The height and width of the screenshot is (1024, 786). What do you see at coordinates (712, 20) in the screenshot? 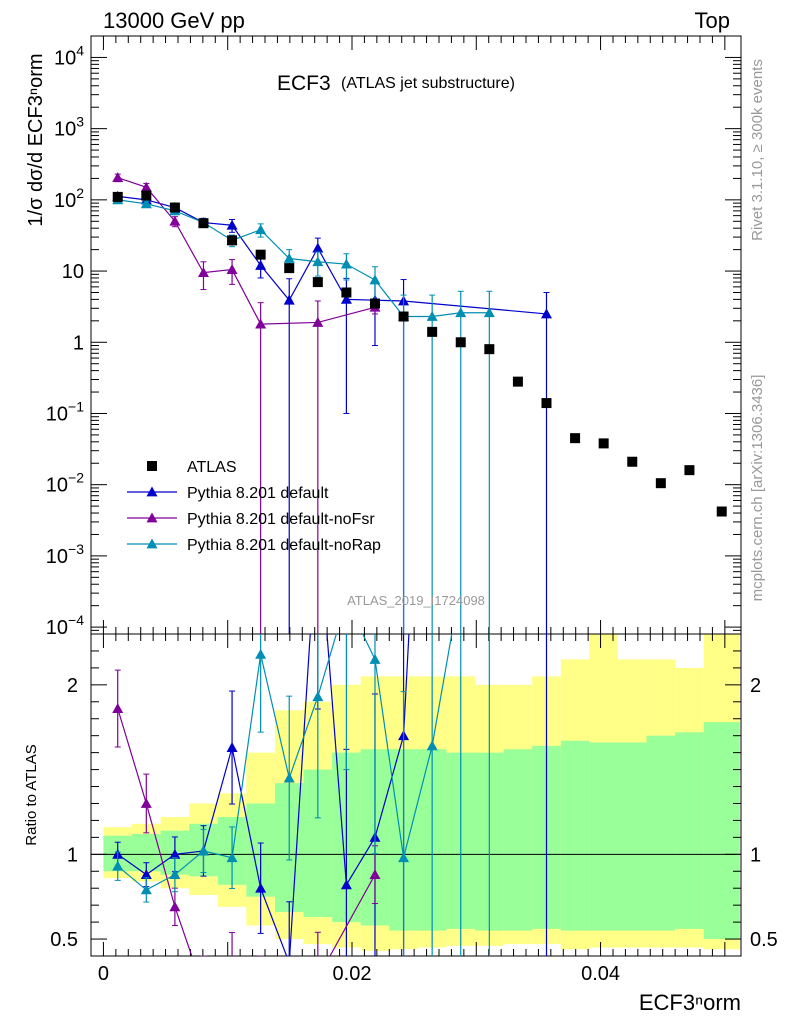
I see `header-right: Top` at bounding box center [712, 20].